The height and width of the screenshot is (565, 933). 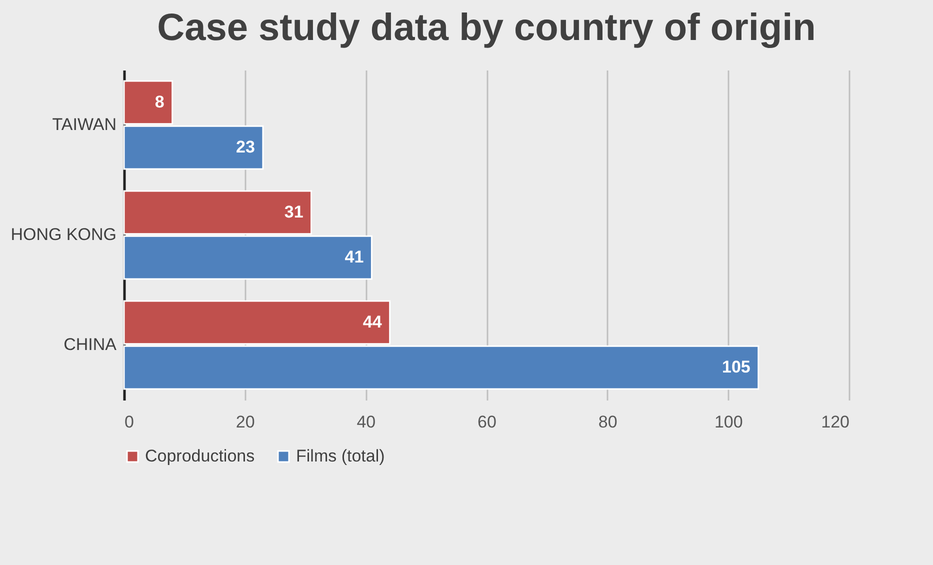 I want to click on y-tick-label: CHINA, so click(x=91, y=344).